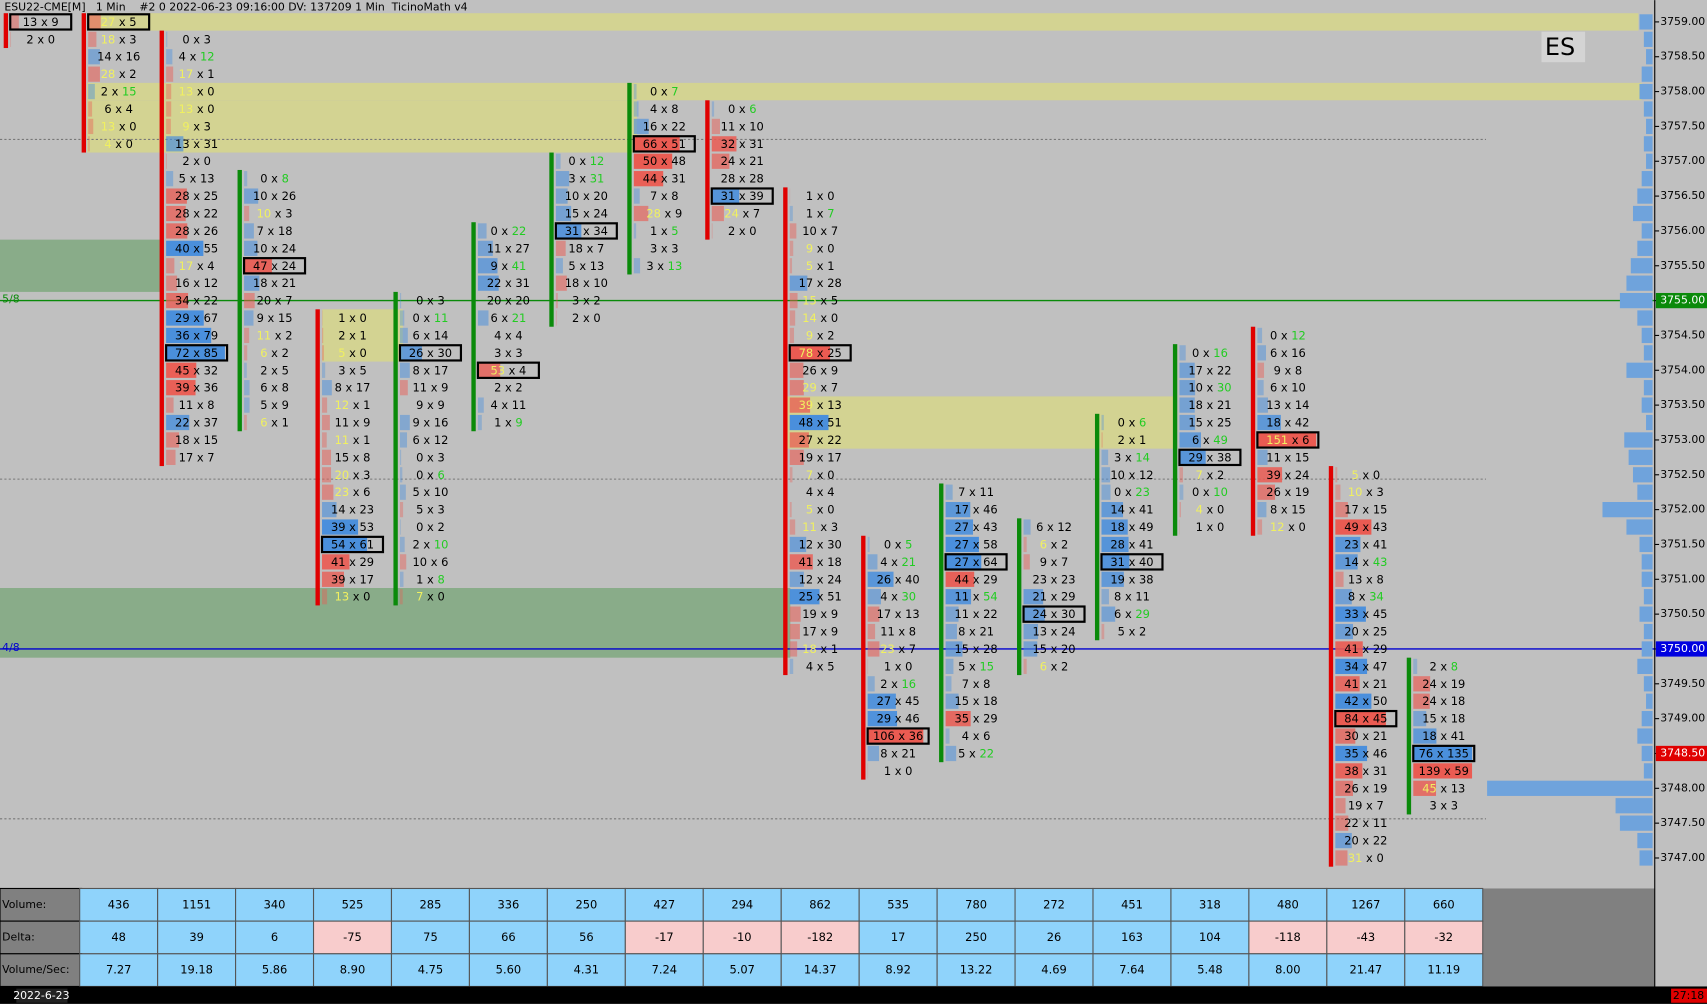  What do you see at coordinates (1273, 457) in the screenshot?
I see `cell-number: 11` at bounding box center [1273, 457].